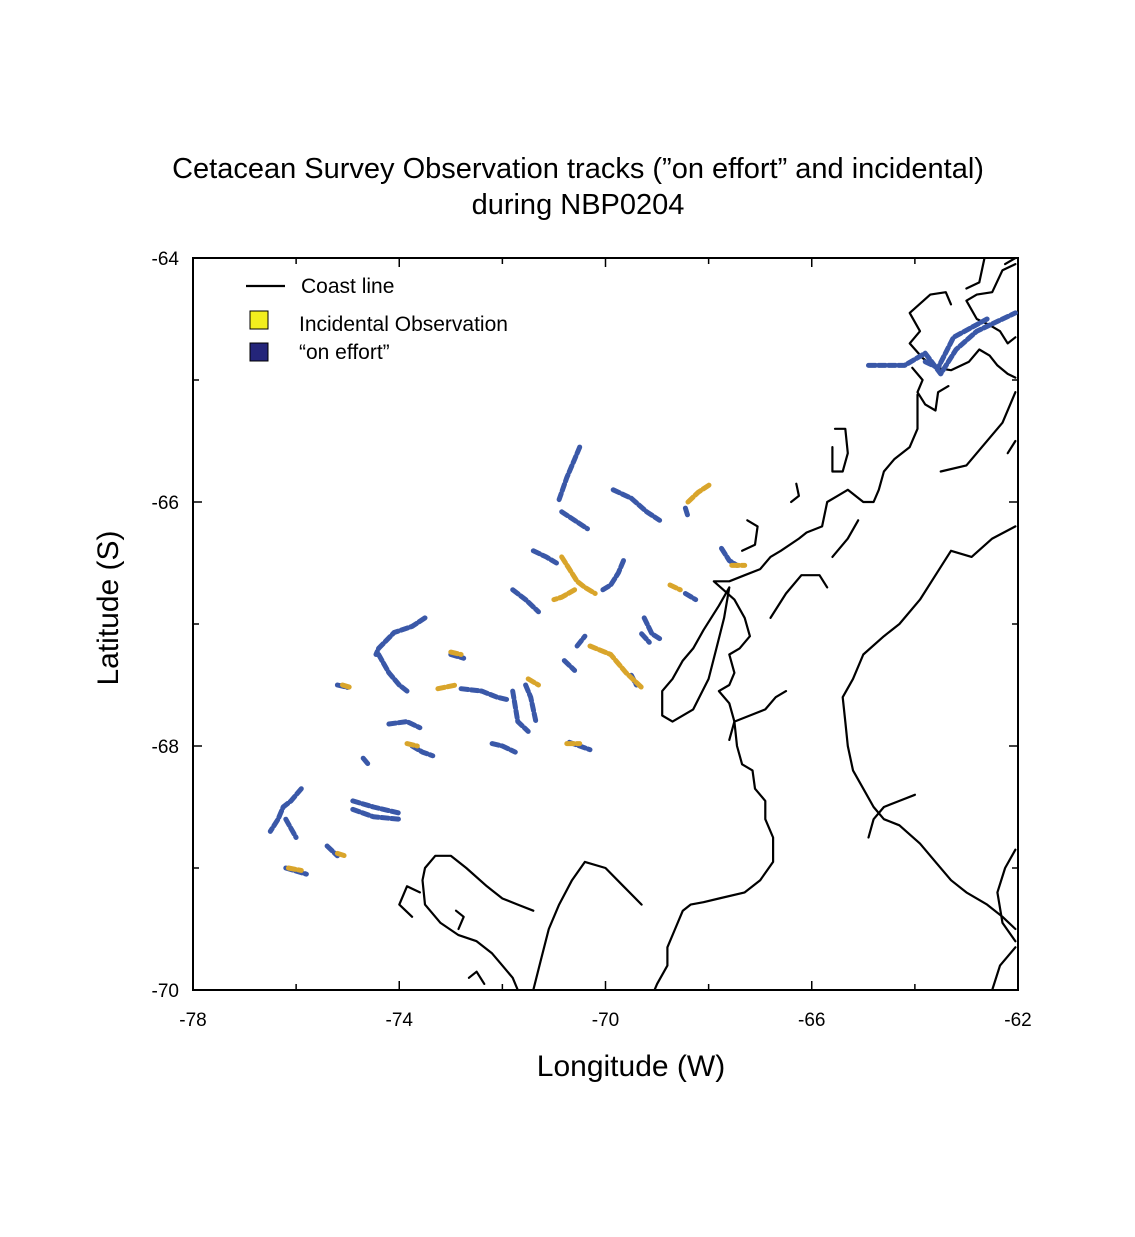 This screenshot has width=1135, height=1237. I want to click on y-tick-label: -64, so click(166, 259).